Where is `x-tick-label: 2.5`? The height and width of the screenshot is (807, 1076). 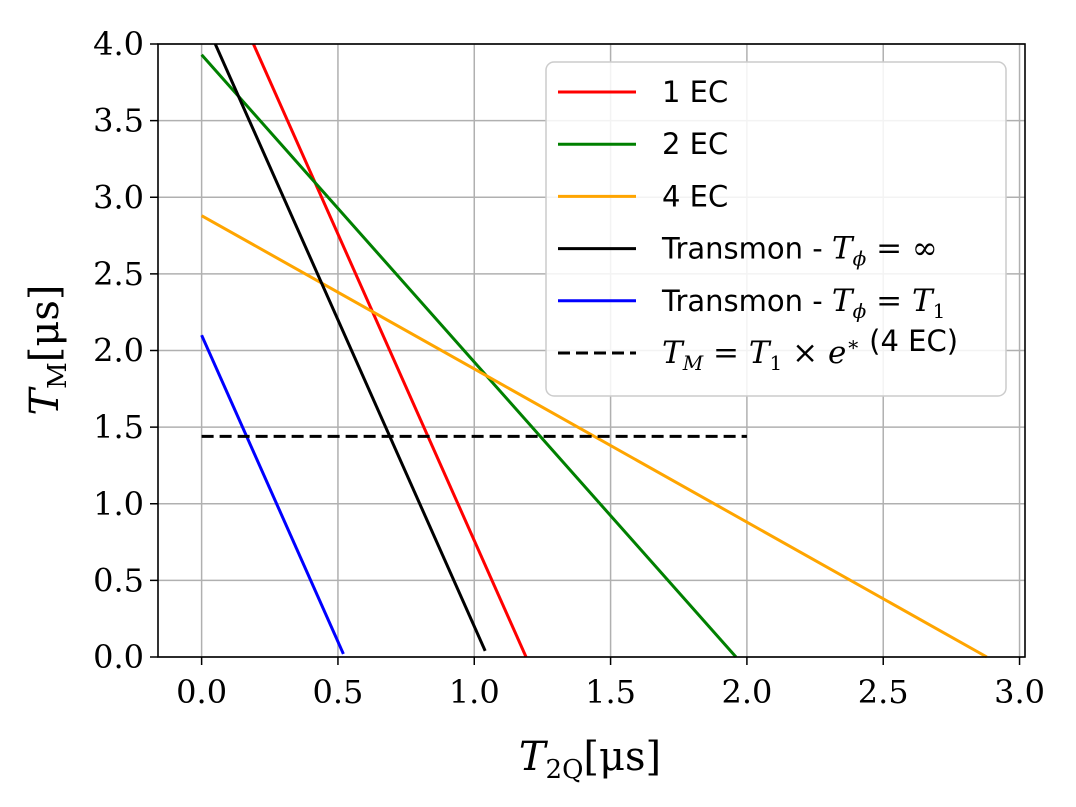
x-tick-label: 2.5 is located at coordinates (883, 692).